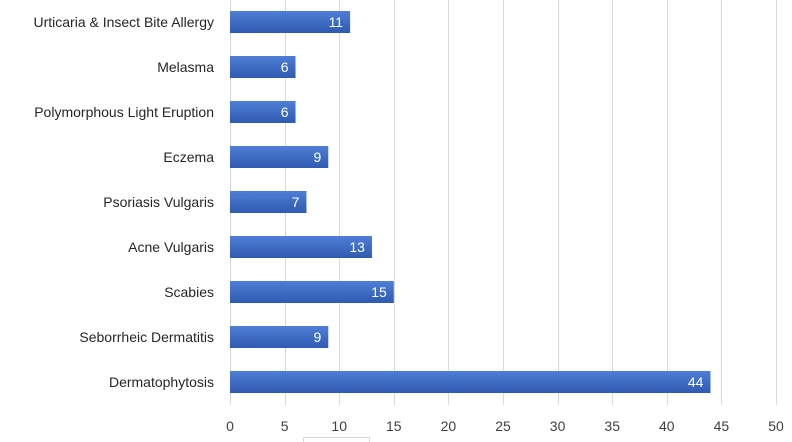 Image resolution: width=792 pixels, height=442 pixels. I want to click on x-tick-label: 20, so click(449, 426).